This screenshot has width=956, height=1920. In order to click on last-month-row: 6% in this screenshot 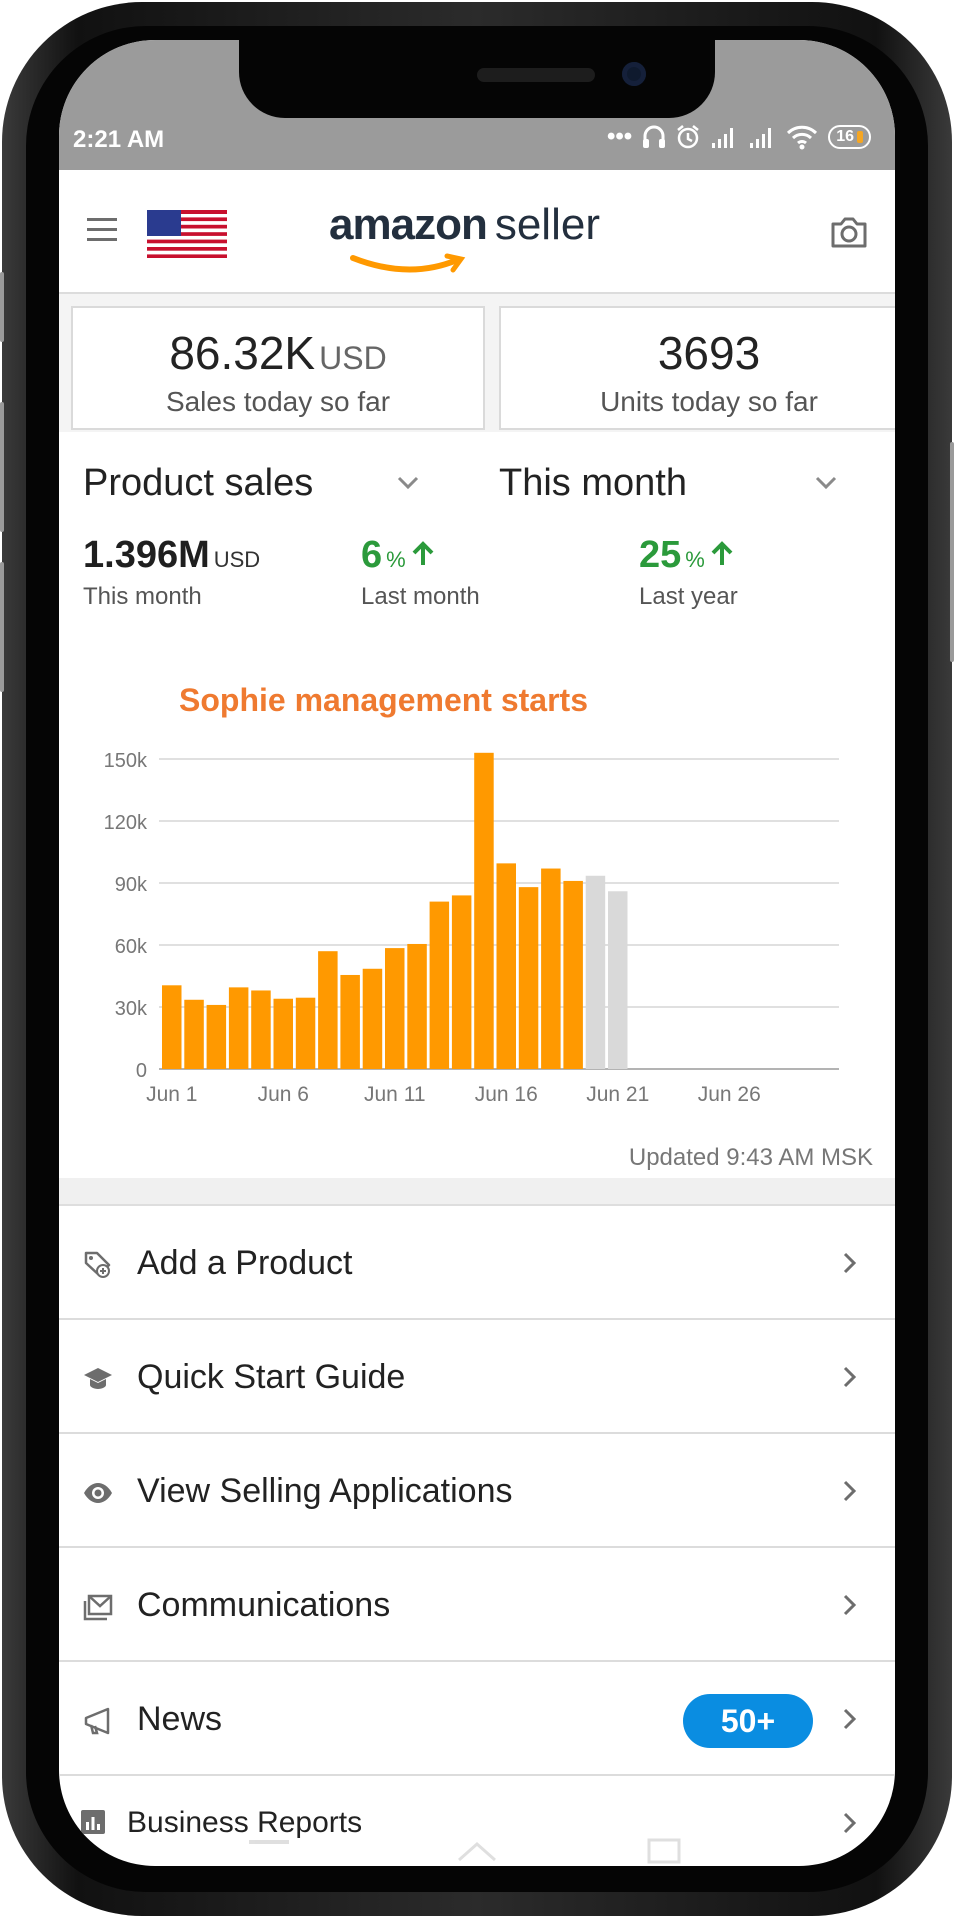, I will do `click(420, 555)`.